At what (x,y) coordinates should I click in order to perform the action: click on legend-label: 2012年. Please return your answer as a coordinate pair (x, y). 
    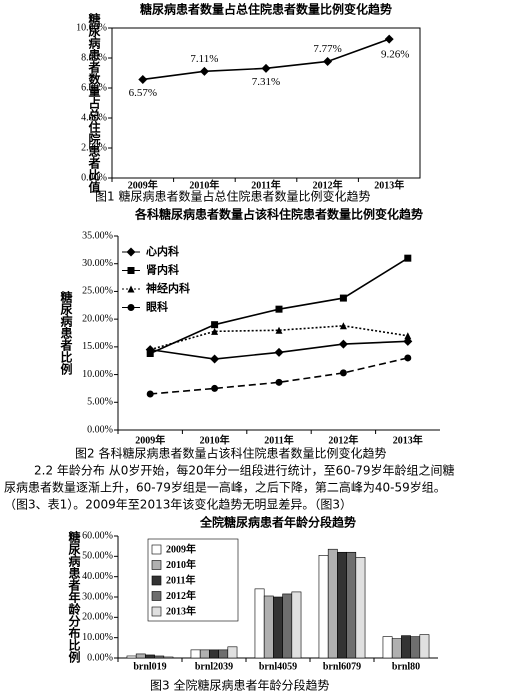
    Looking at the image, I should click on (181, 595).